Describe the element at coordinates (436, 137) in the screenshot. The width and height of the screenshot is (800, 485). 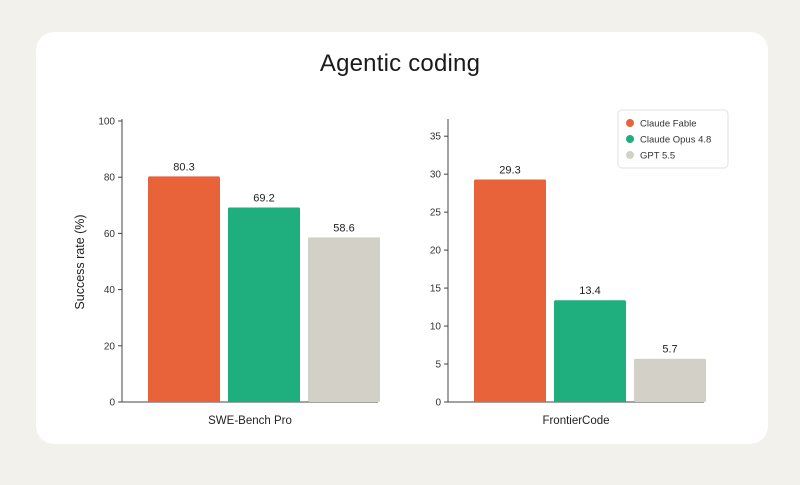
I see `y-tick-label: 35` at that location.